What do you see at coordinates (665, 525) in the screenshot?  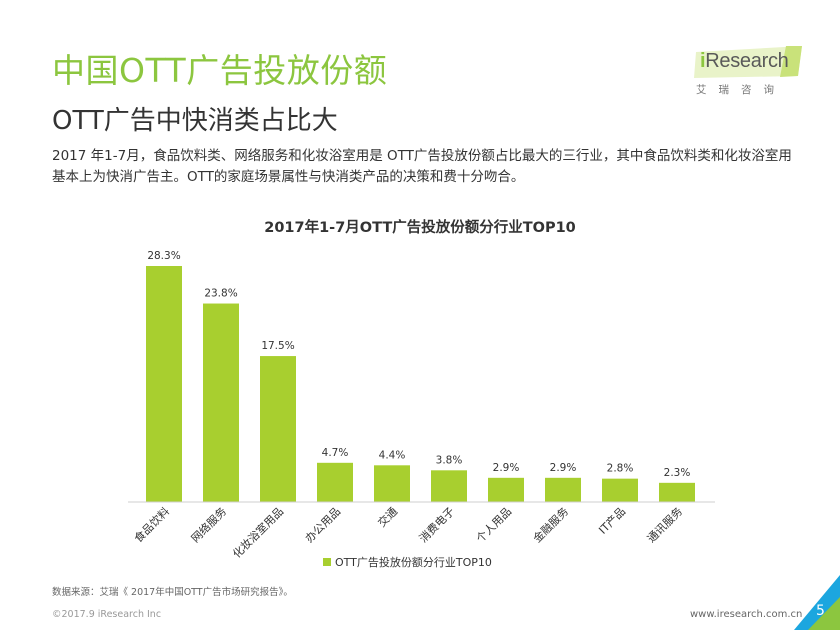 I see `category-label-10: 通讯服务` at bounding box center [665, 525].